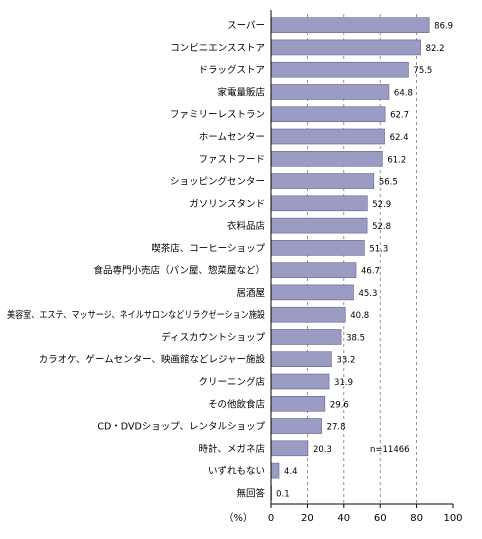 The height and width of the screenshot is (539, 482). Describe the element at coordinates (378, 249) in the screenshot. I see `value-label-10: 51.3` at that location.